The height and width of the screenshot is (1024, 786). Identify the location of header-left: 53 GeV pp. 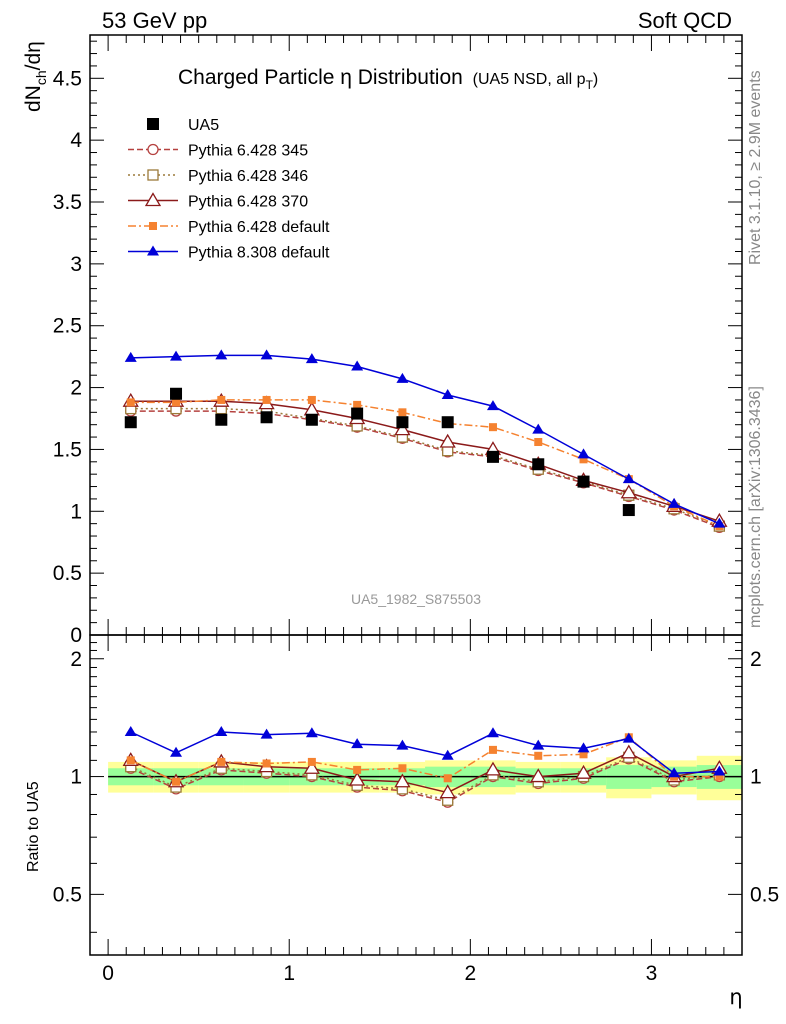
(154, 20).